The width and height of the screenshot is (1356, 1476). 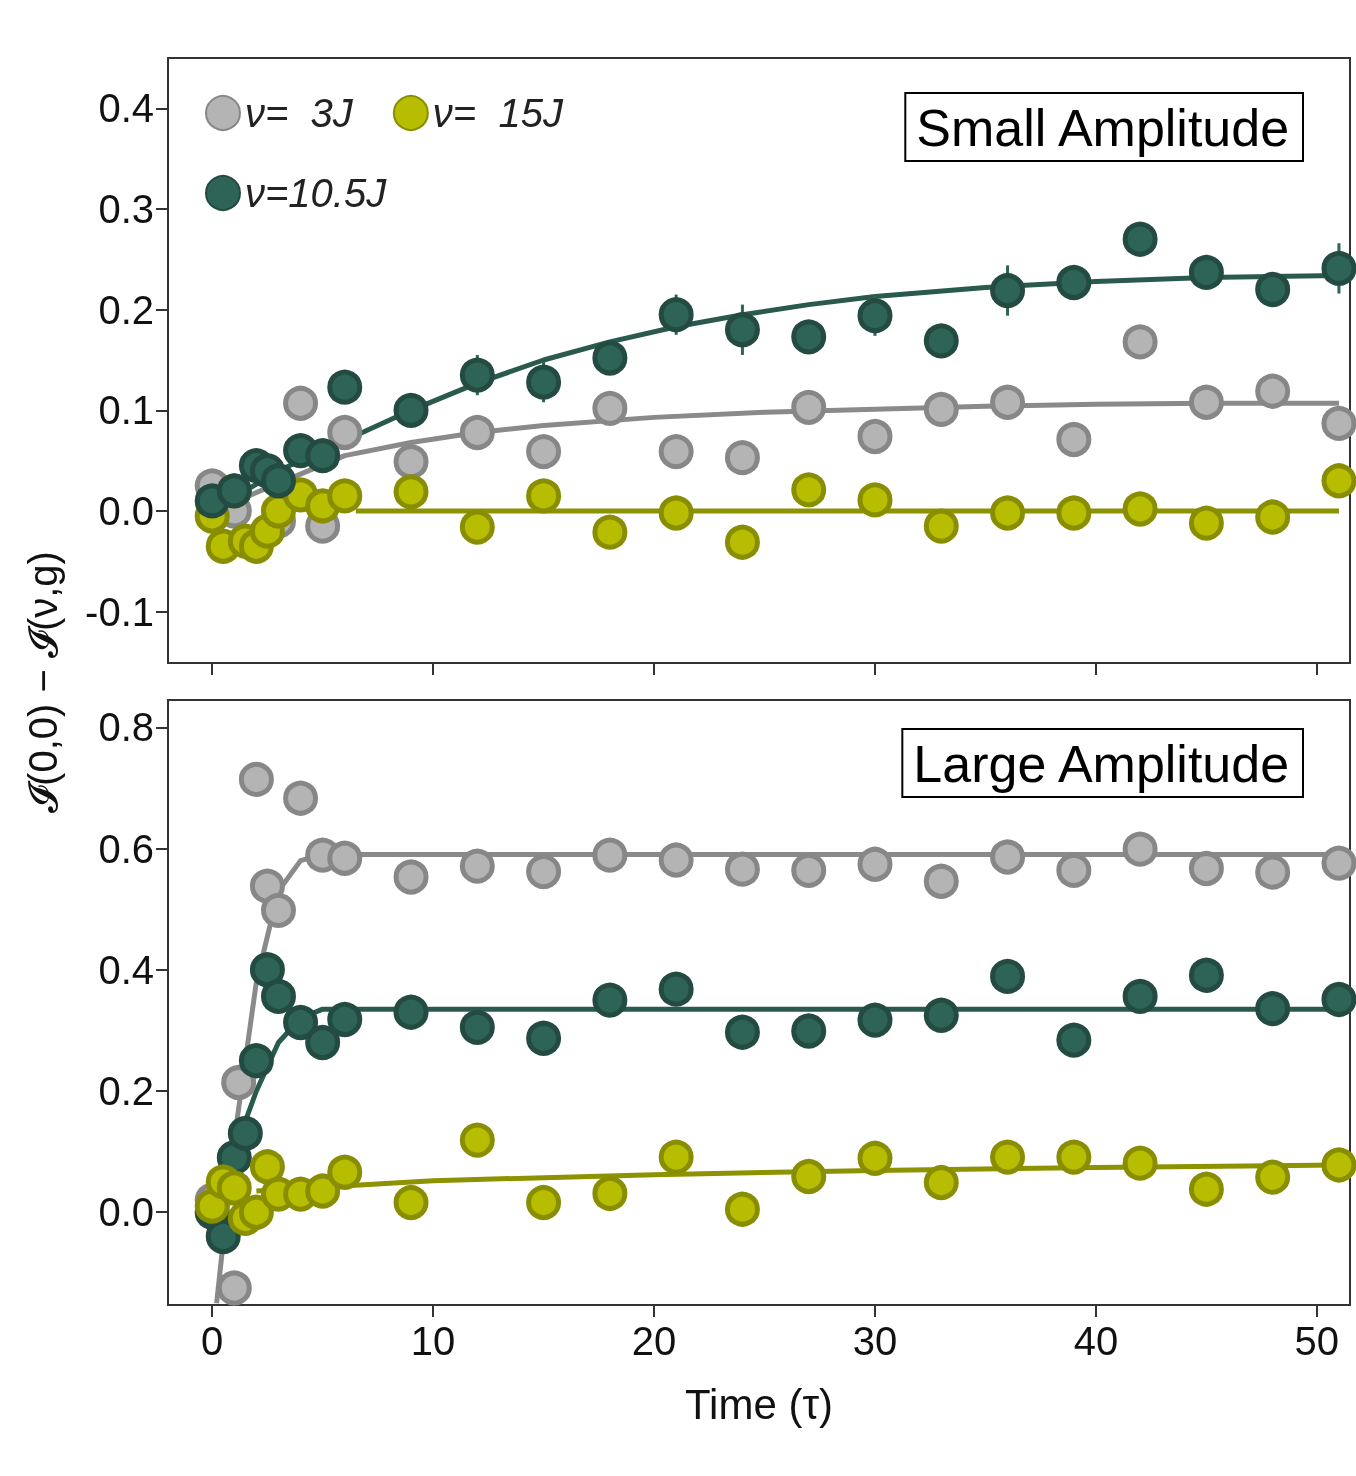 What do you see at coordinates (43, 682) in the screenshot?
I see `y-axis-title: 𝓘(0,0) − 𝓘(ν,g)` at bounding box center [43, 682].